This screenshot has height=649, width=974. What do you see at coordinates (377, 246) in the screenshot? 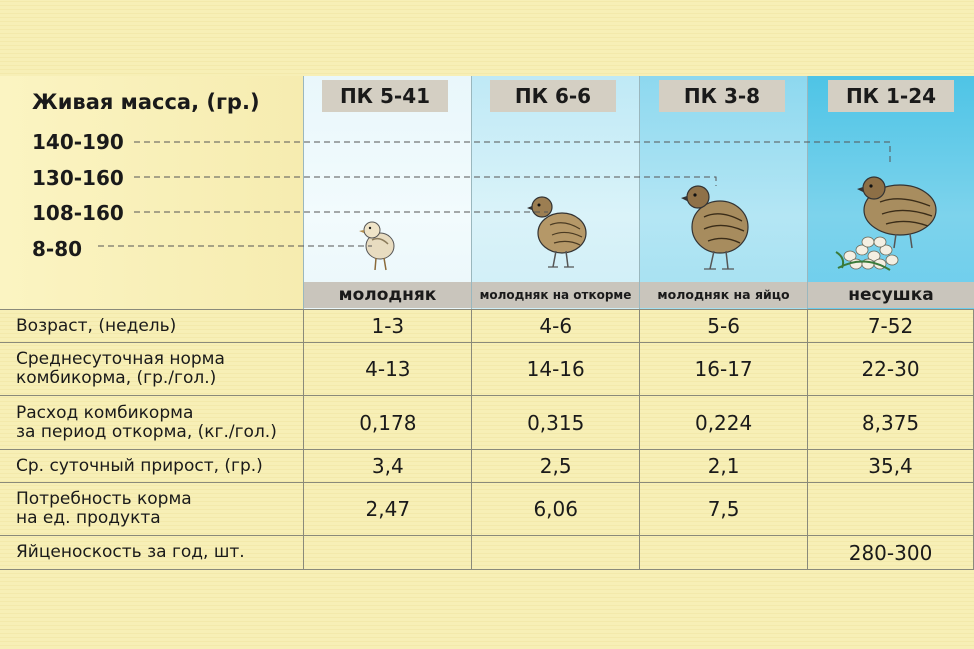
I see `chick-illustration` at bounding box center [377, 246].